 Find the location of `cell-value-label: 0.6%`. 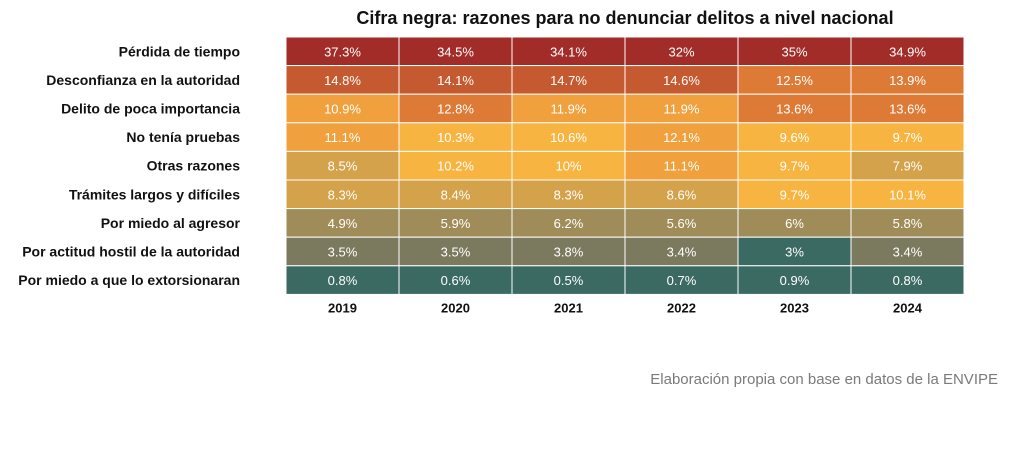

cell-value-label: 0.6% is located at coordinates (456, 280).